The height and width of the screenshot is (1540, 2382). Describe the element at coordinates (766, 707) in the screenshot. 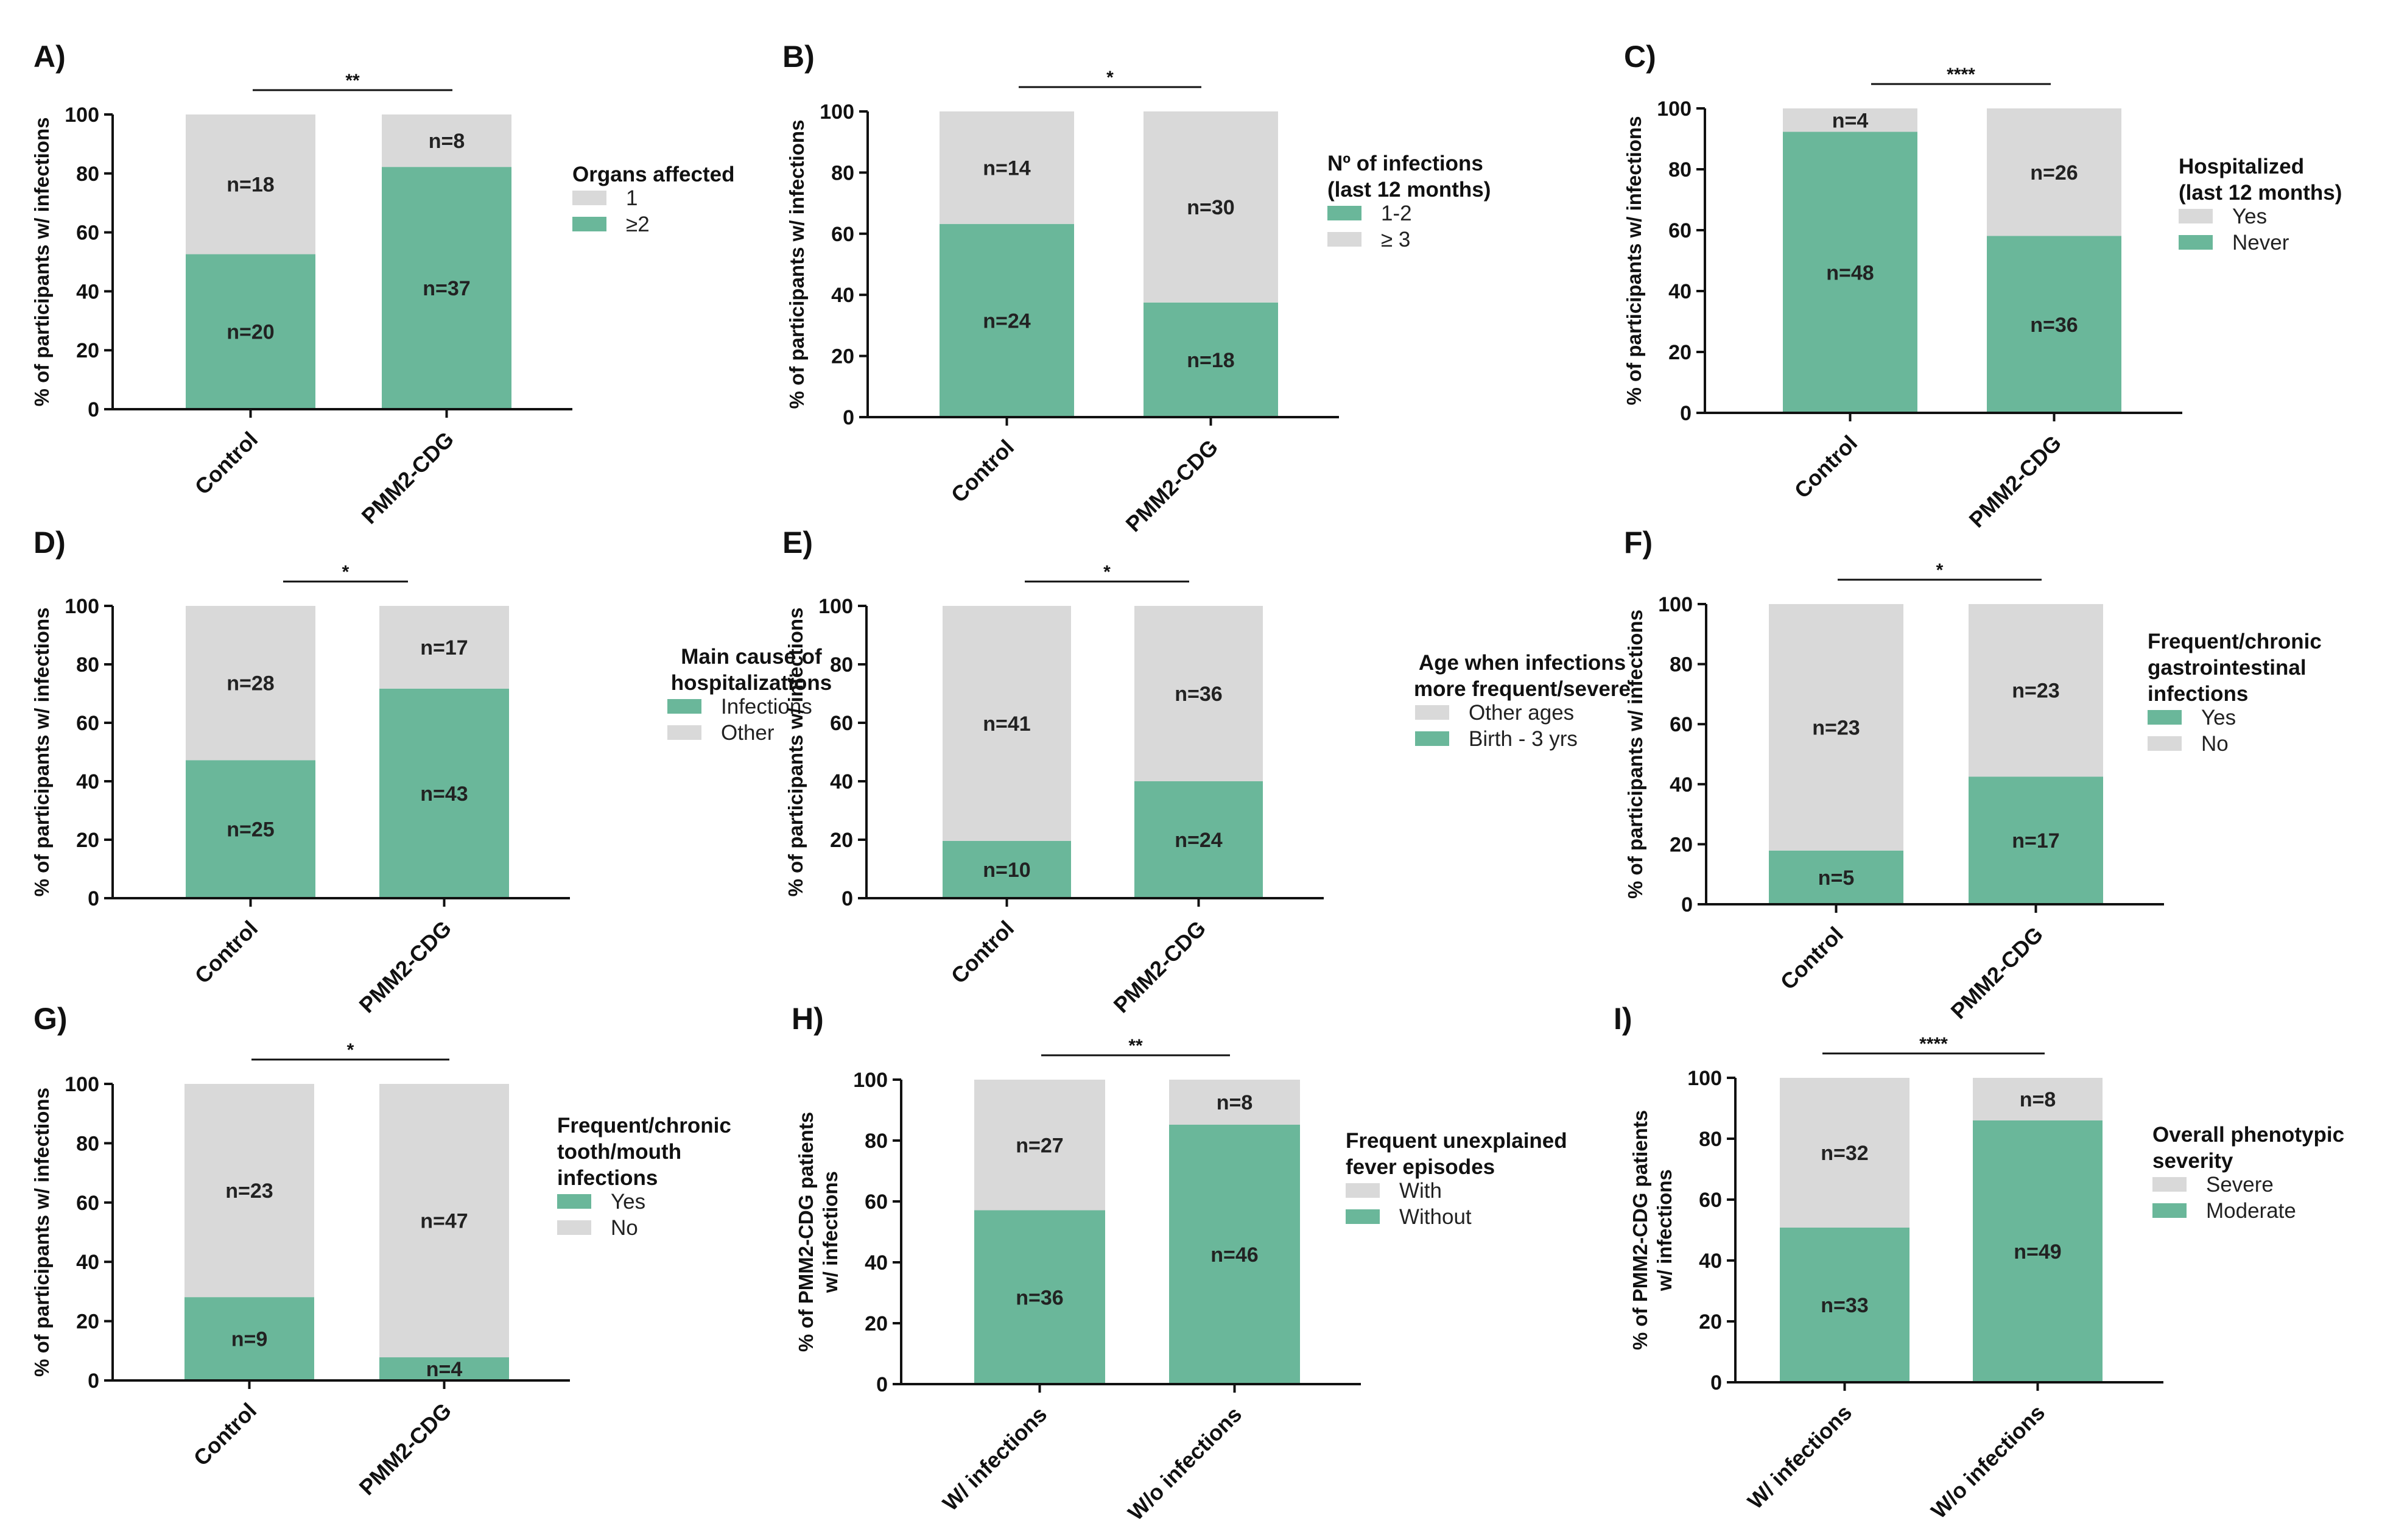

I see `legend-item-label: Infections` at that location.